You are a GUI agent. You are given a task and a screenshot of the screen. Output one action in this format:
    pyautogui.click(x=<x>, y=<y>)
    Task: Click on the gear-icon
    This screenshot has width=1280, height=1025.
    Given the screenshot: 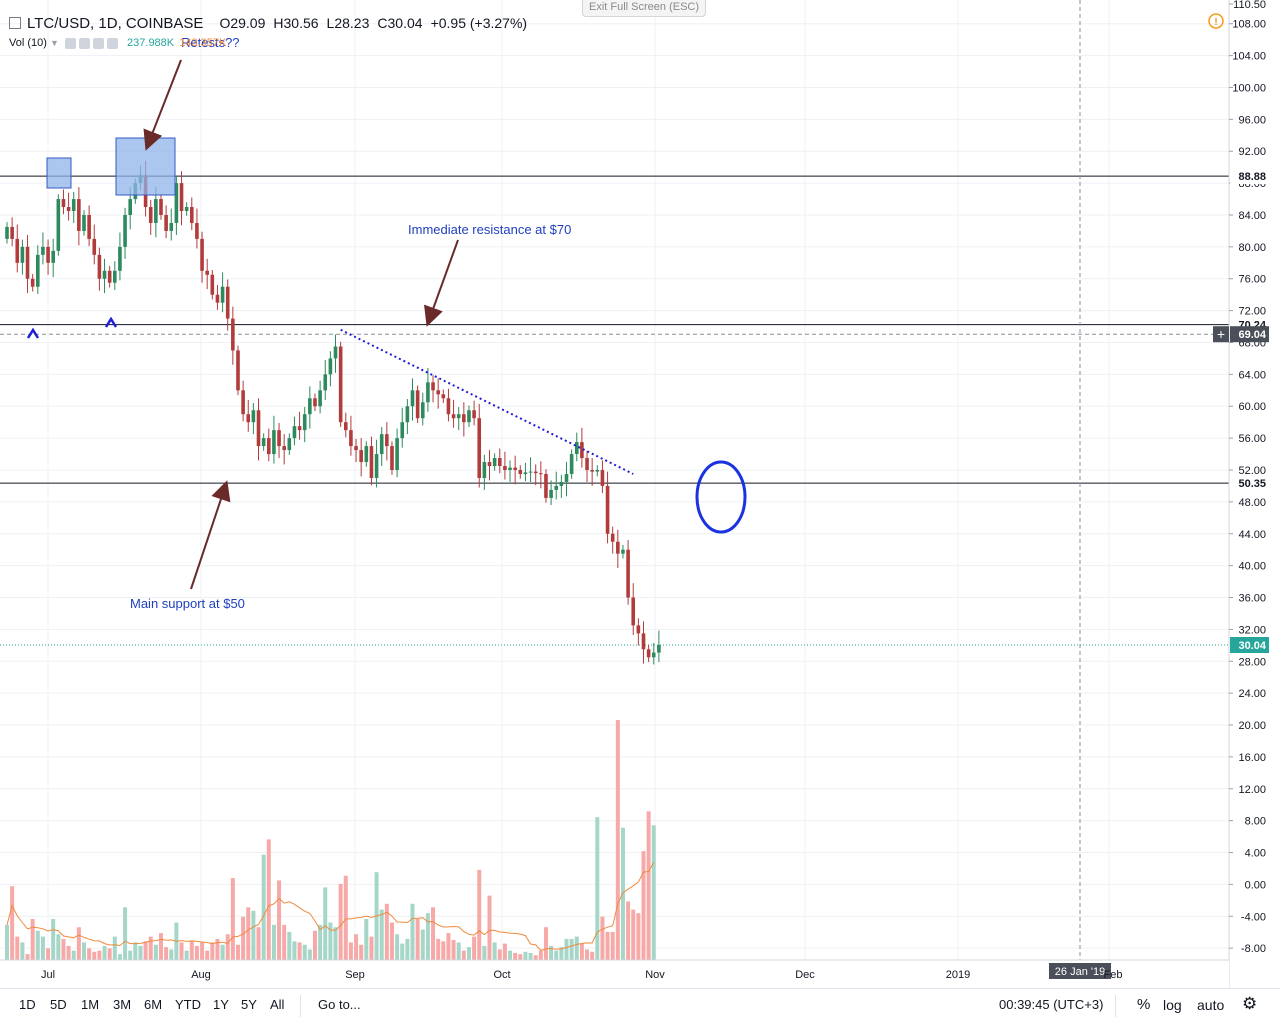 What is the action you would take?
    pyautogui.click(x=84, y=43)
    